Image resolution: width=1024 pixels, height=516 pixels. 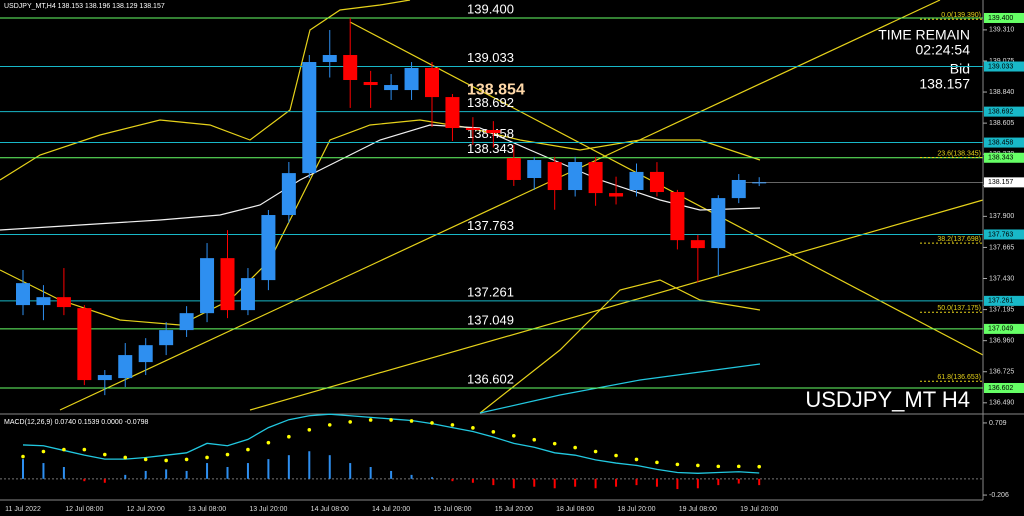 What do you see at coordinates (490, 148) in the screenshot?
I see `level-label: 138.343` at bounding box center [490, 148].